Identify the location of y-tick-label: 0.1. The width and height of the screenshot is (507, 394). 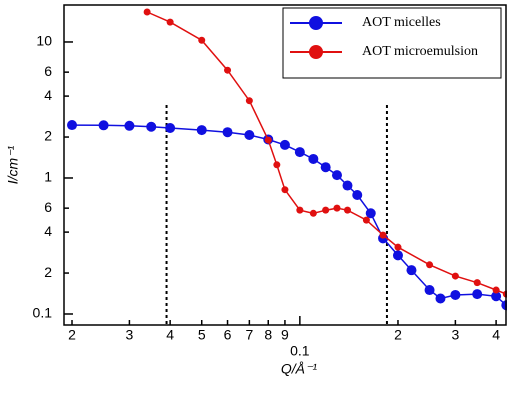
(43, 313).